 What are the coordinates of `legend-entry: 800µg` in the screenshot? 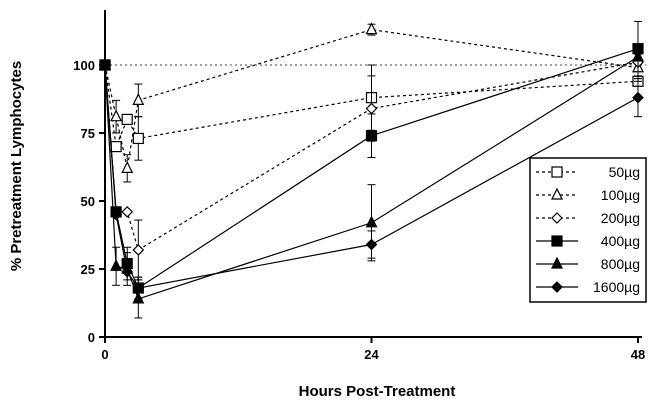 It's located at (620, 264).